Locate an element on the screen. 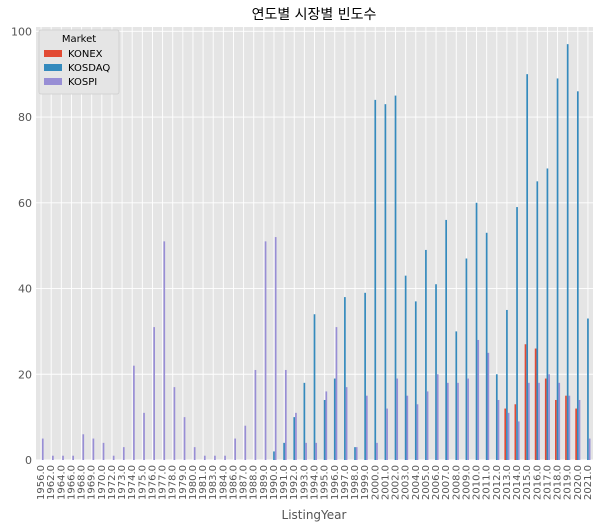  y-tick-label: 0 is located at coordinates (28, 460).